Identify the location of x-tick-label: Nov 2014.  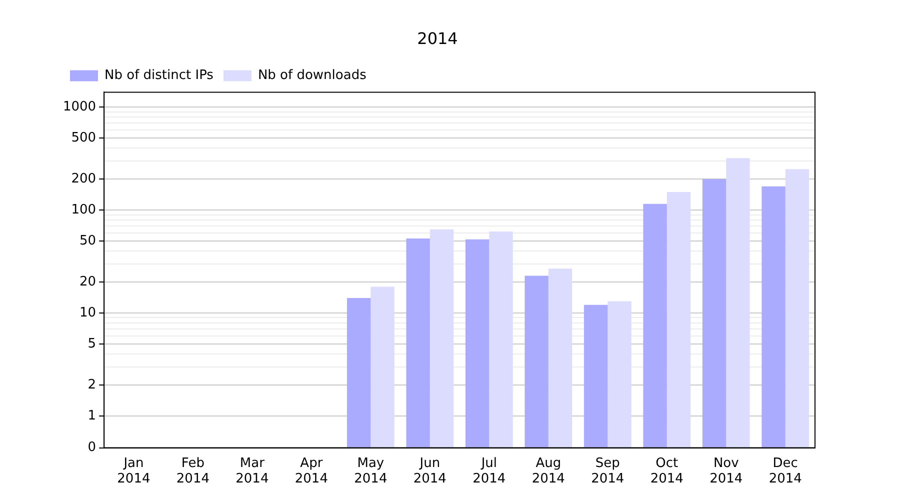
(726, 471).